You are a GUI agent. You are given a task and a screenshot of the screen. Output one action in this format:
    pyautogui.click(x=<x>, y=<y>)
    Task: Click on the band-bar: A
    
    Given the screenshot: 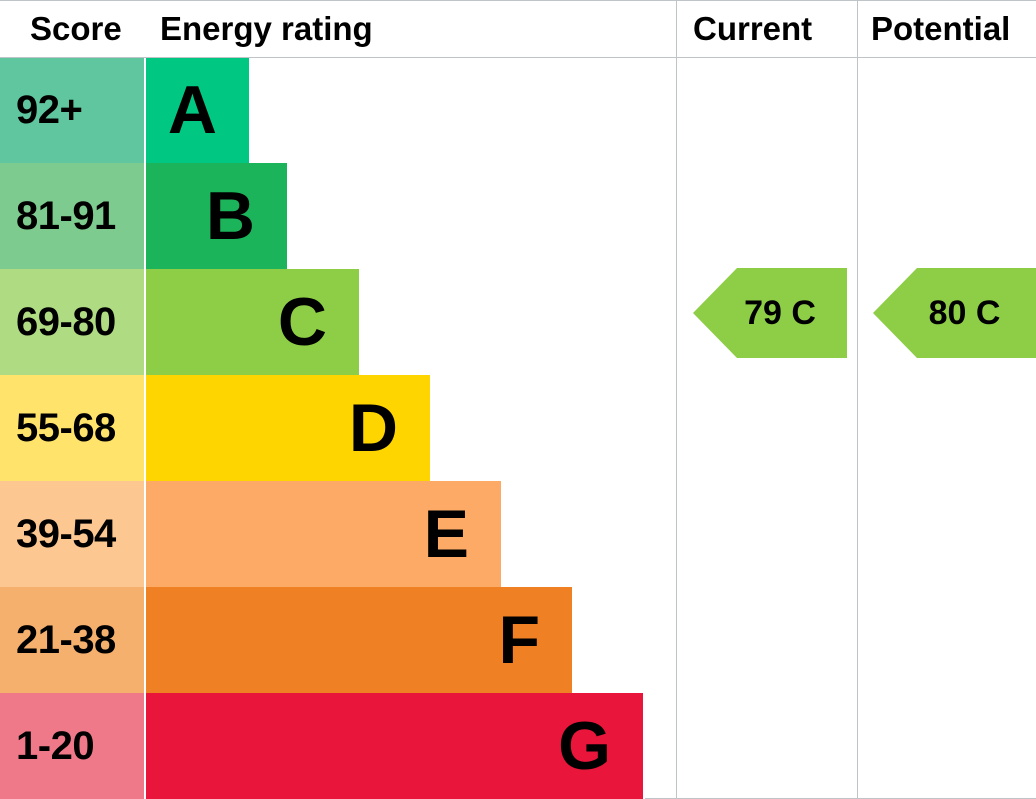 What is the action you would take?
    pyautogui.click(x=197, y=110)
    